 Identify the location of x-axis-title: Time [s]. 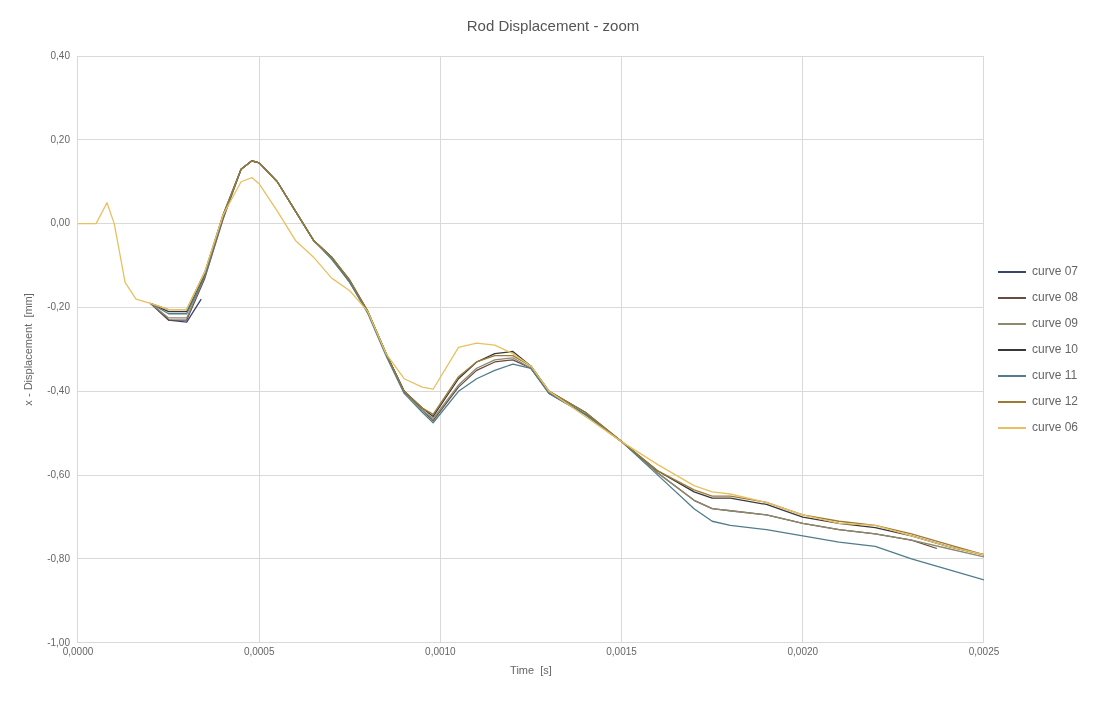
(531, 670).